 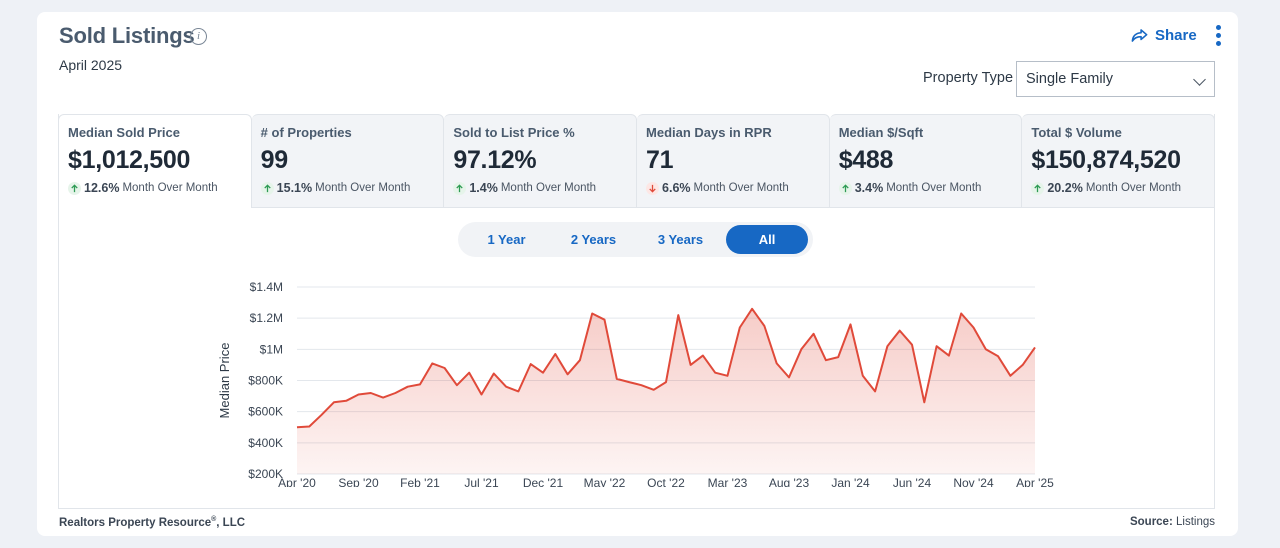 I want to click on more-options-icon, so click(x=1218, y=36).